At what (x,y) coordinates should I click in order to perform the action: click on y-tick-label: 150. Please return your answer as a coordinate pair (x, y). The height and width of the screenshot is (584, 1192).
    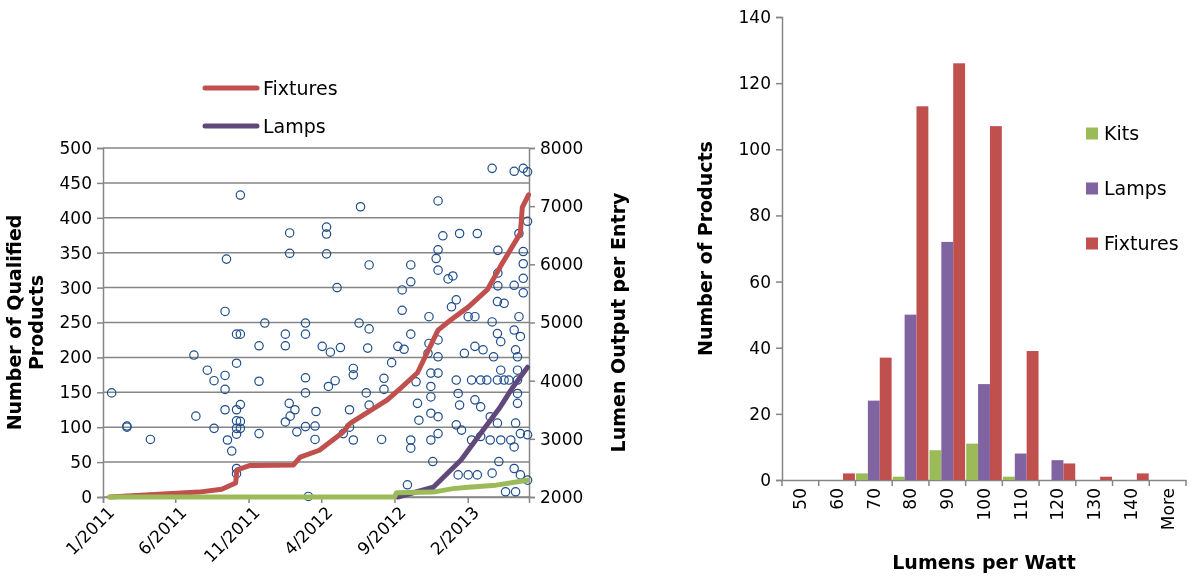
    Looking at the image, I should click on (75, 392).